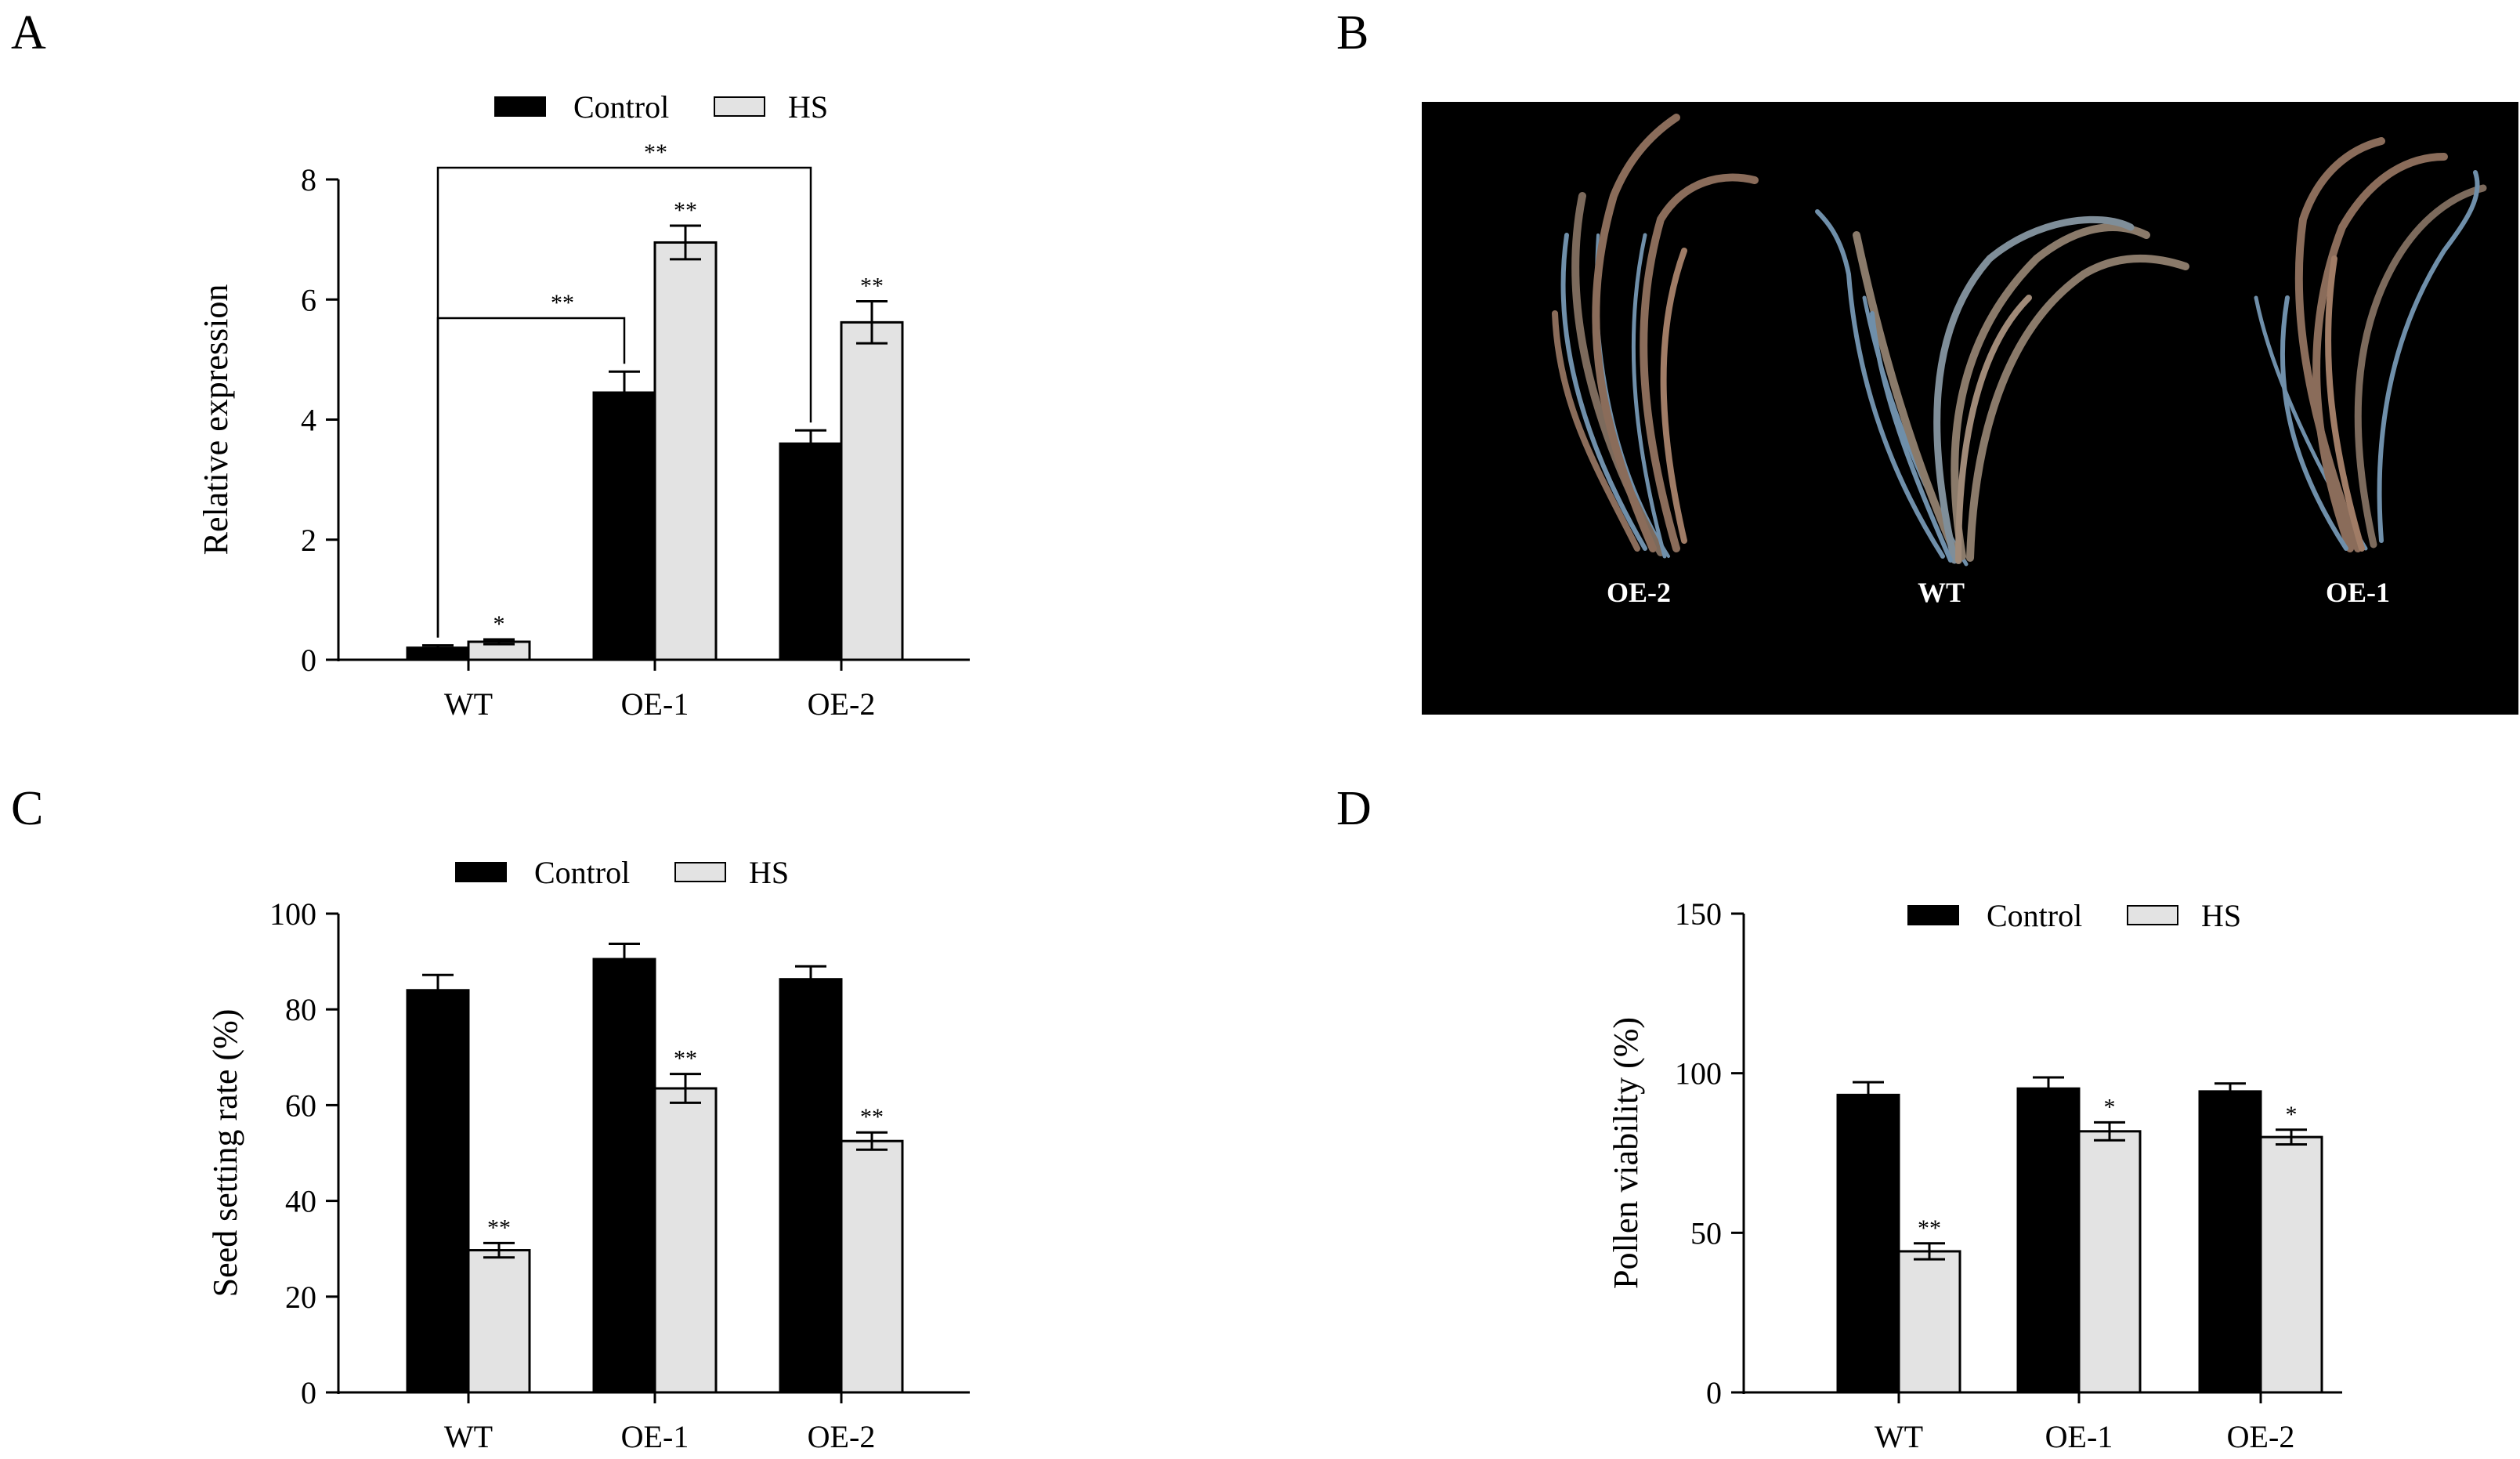 Image resolution: width=2520 pixels, height=1459 pixels. Describe the element at coordinates (308, 420) in the screenshot. I see `y-tick-label: 4` at that location.